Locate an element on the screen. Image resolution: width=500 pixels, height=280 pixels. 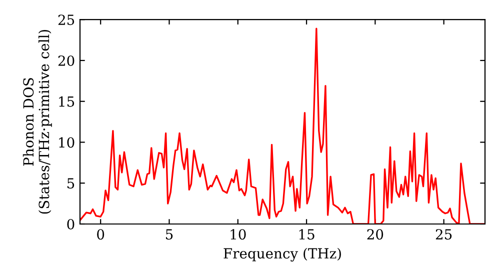
y-tick-label: 15 is located at coordinates (66, 101).